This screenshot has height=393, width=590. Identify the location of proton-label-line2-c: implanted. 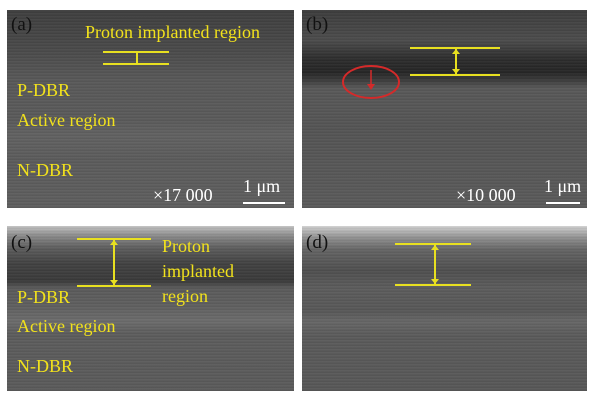
(198, 271).